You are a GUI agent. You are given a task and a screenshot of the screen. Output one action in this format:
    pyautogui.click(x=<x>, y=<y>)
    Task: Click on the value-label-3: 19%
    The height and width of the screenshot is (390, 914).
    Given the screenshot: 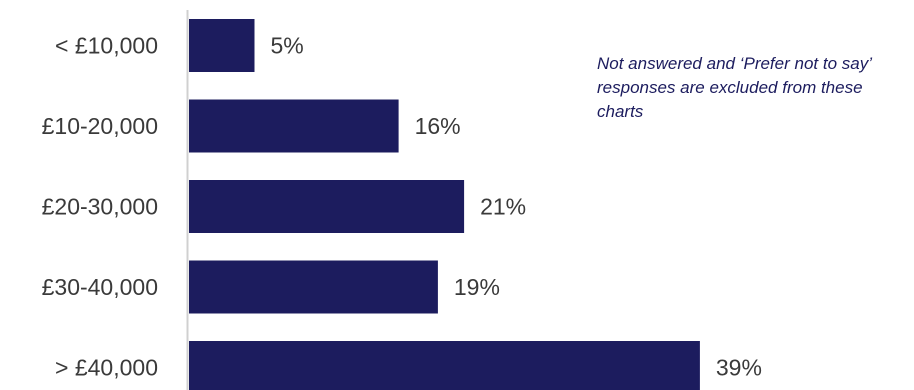 What is the action you would take?
    pyautogui.click(x=477, y=287)
    